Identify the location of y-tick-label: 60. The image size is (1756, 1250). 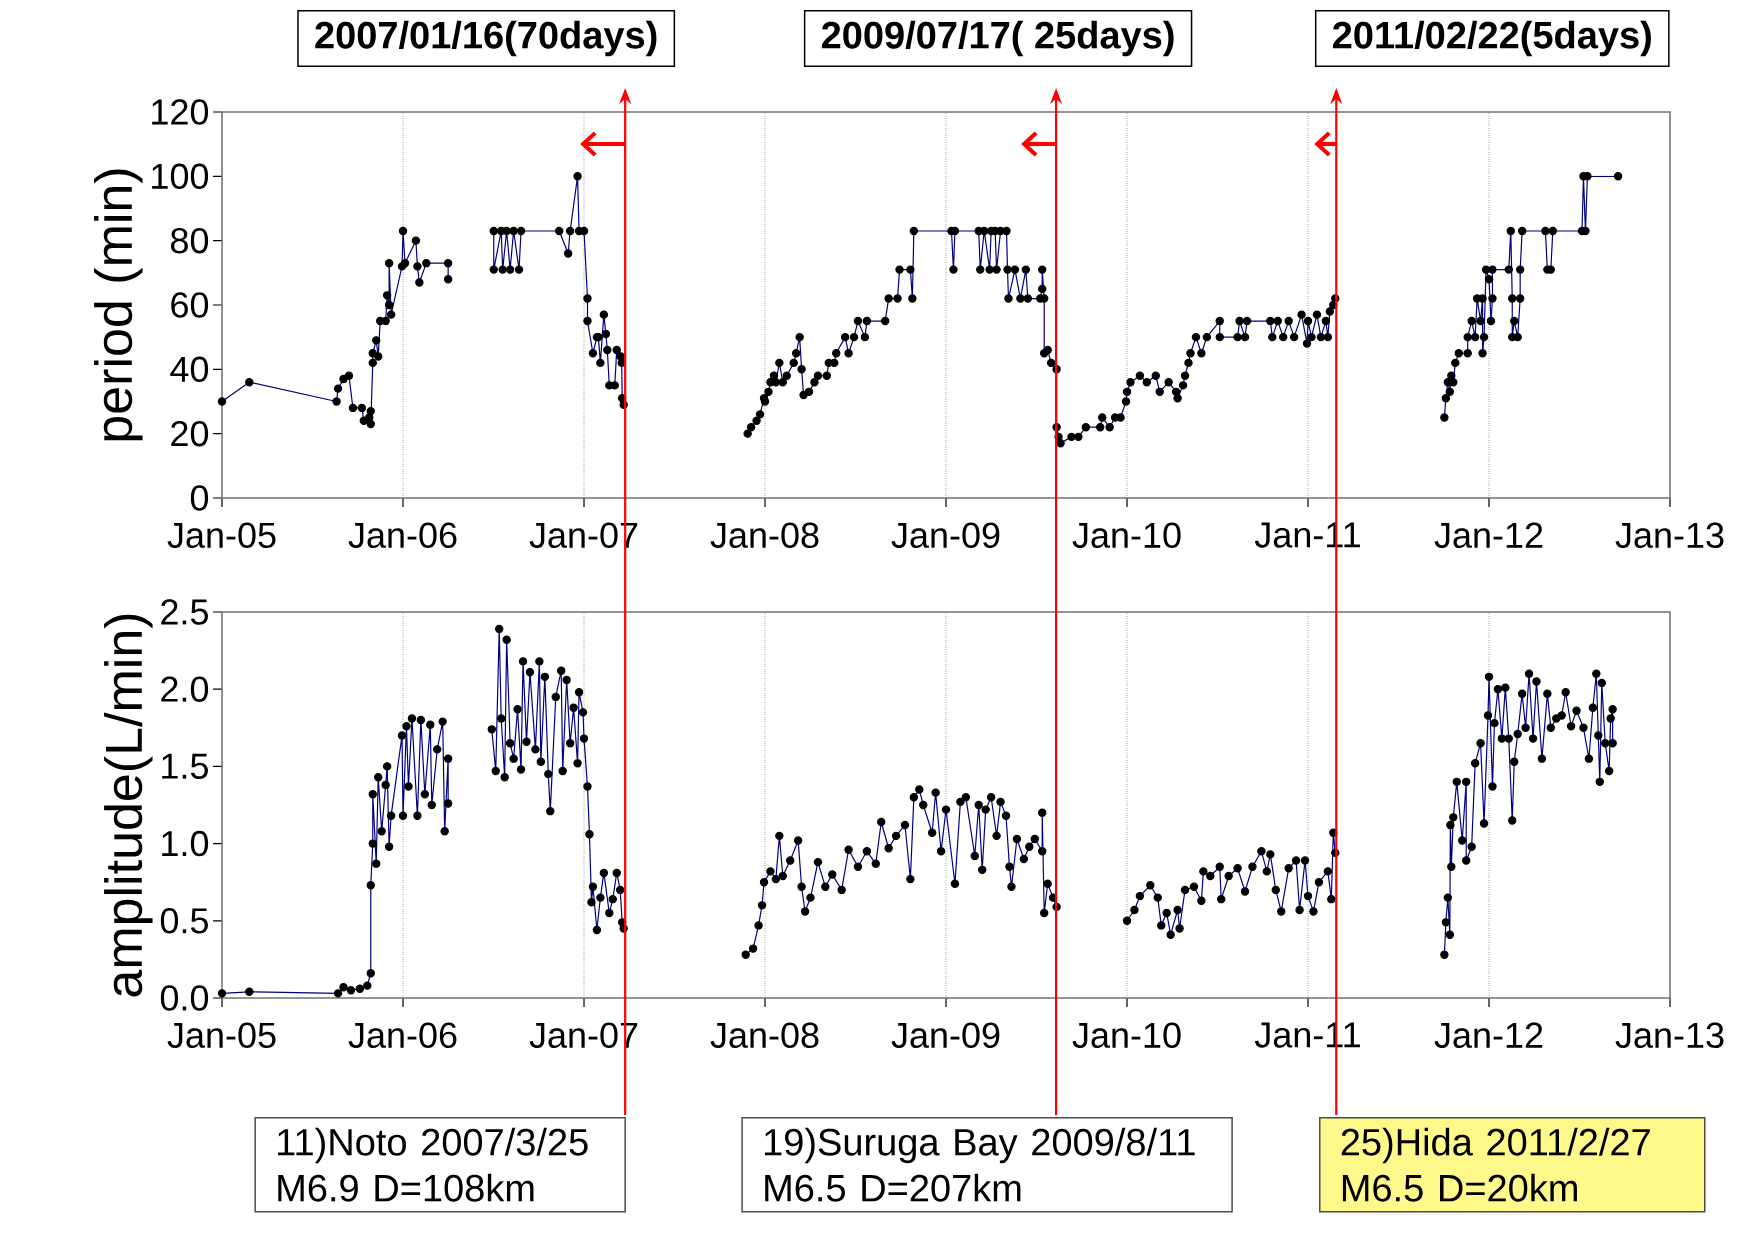
(190, 305).